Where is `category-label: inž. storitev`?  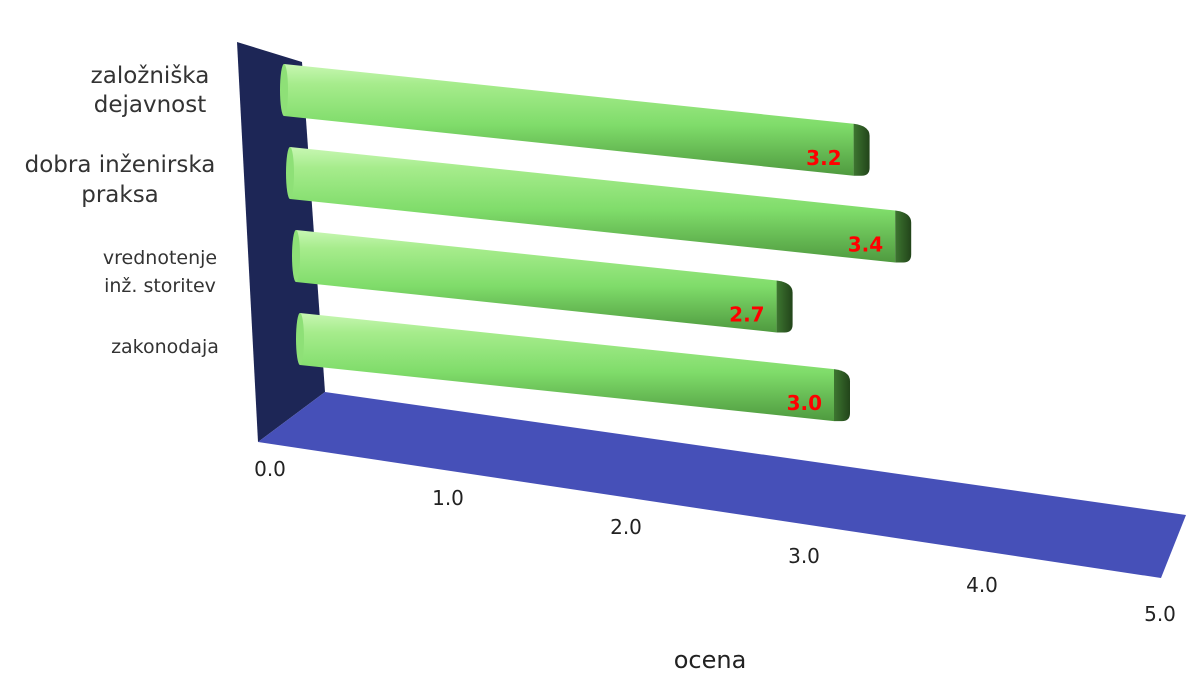 category-label: inž. storitev is located at coordinates (160, 286).